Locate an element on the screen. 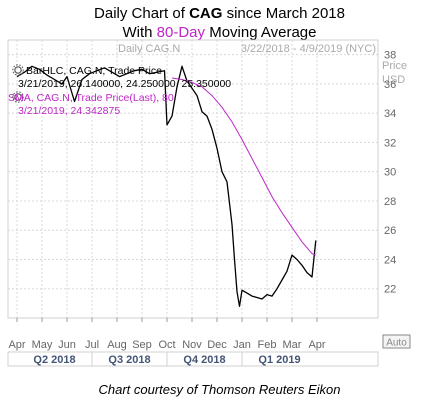  auto-scale-button: Auto is located at coordinates (396, 341).